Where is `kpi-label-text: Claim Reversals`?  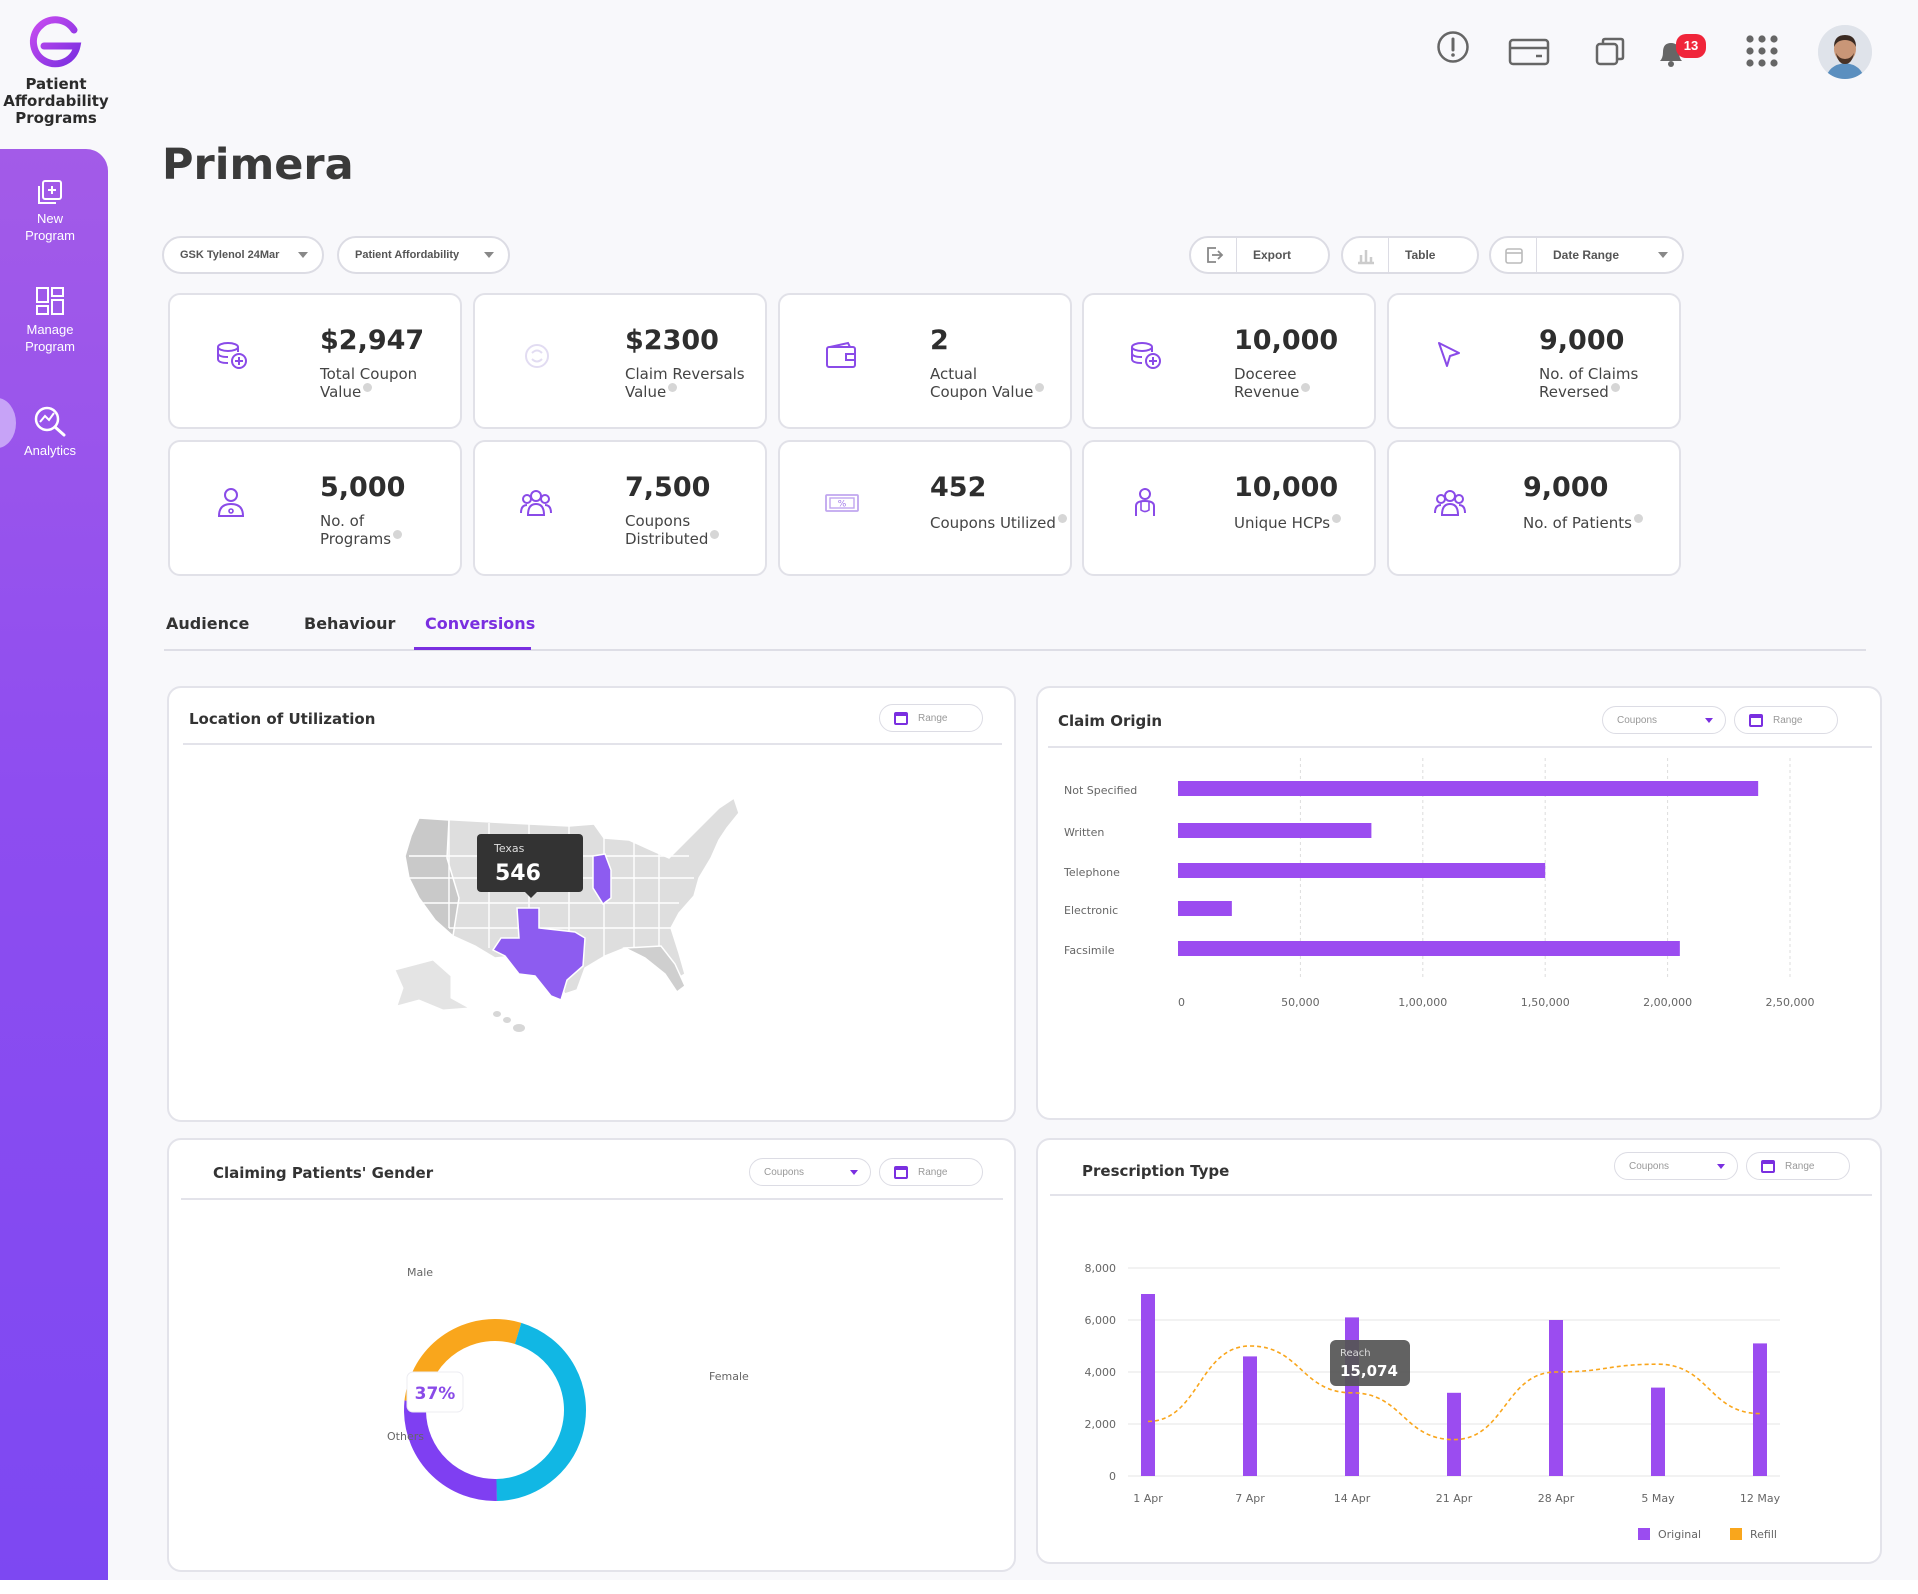
kpi-label-text: Claim Reversals is located at coordinates (685, 374).